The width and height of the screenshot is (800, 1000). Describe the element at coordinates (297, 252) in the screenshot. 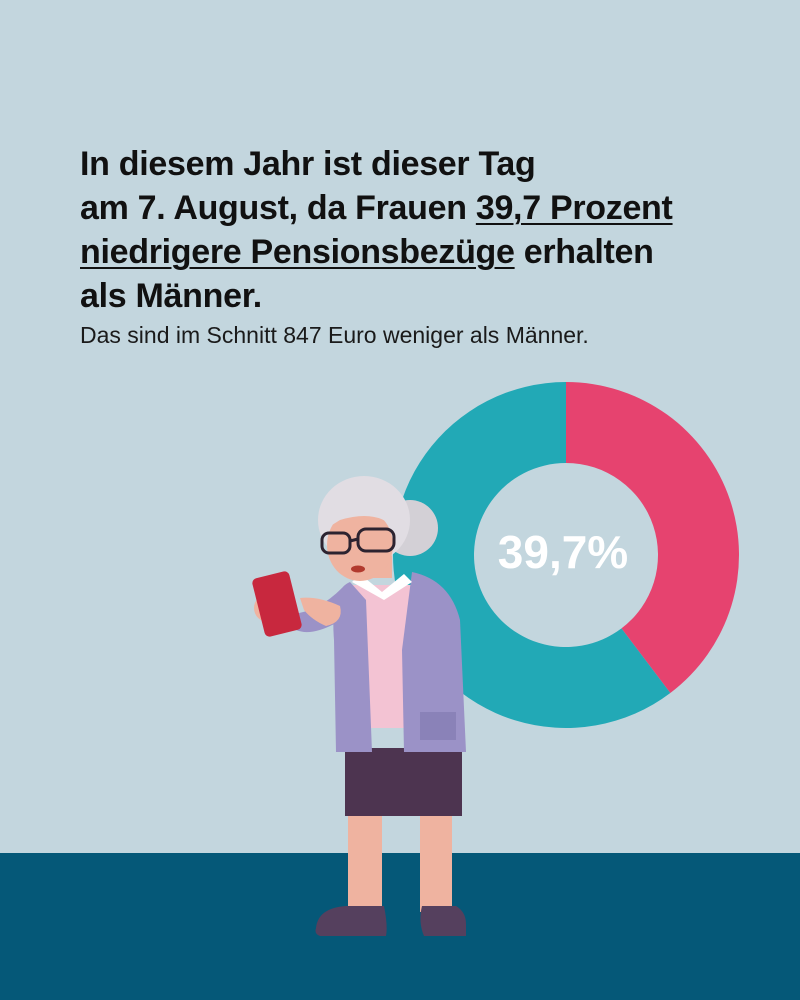

I see `headline-pension-underlined: niedrigere Pensionsbezüge` at that location.